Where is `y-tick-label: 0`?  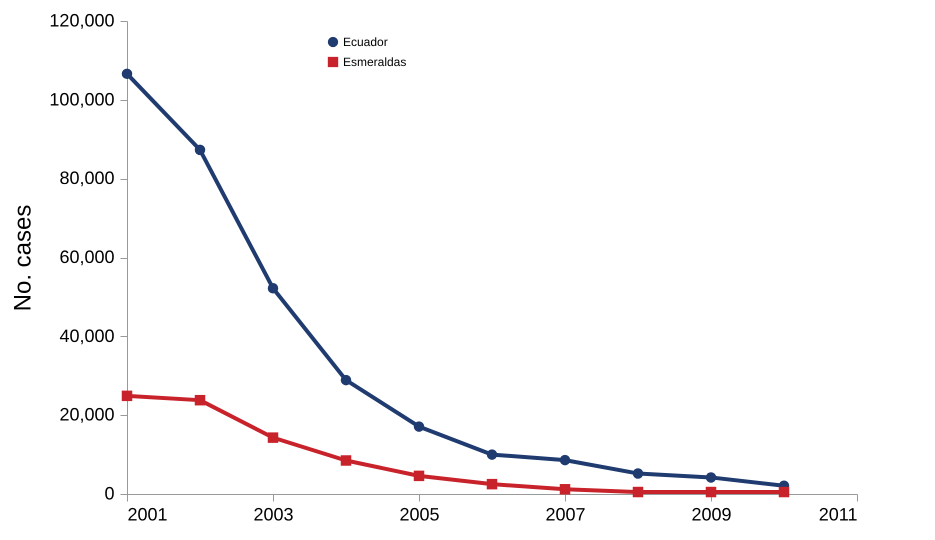
y-tick-label: 0 is located at coordinates (109, 494).